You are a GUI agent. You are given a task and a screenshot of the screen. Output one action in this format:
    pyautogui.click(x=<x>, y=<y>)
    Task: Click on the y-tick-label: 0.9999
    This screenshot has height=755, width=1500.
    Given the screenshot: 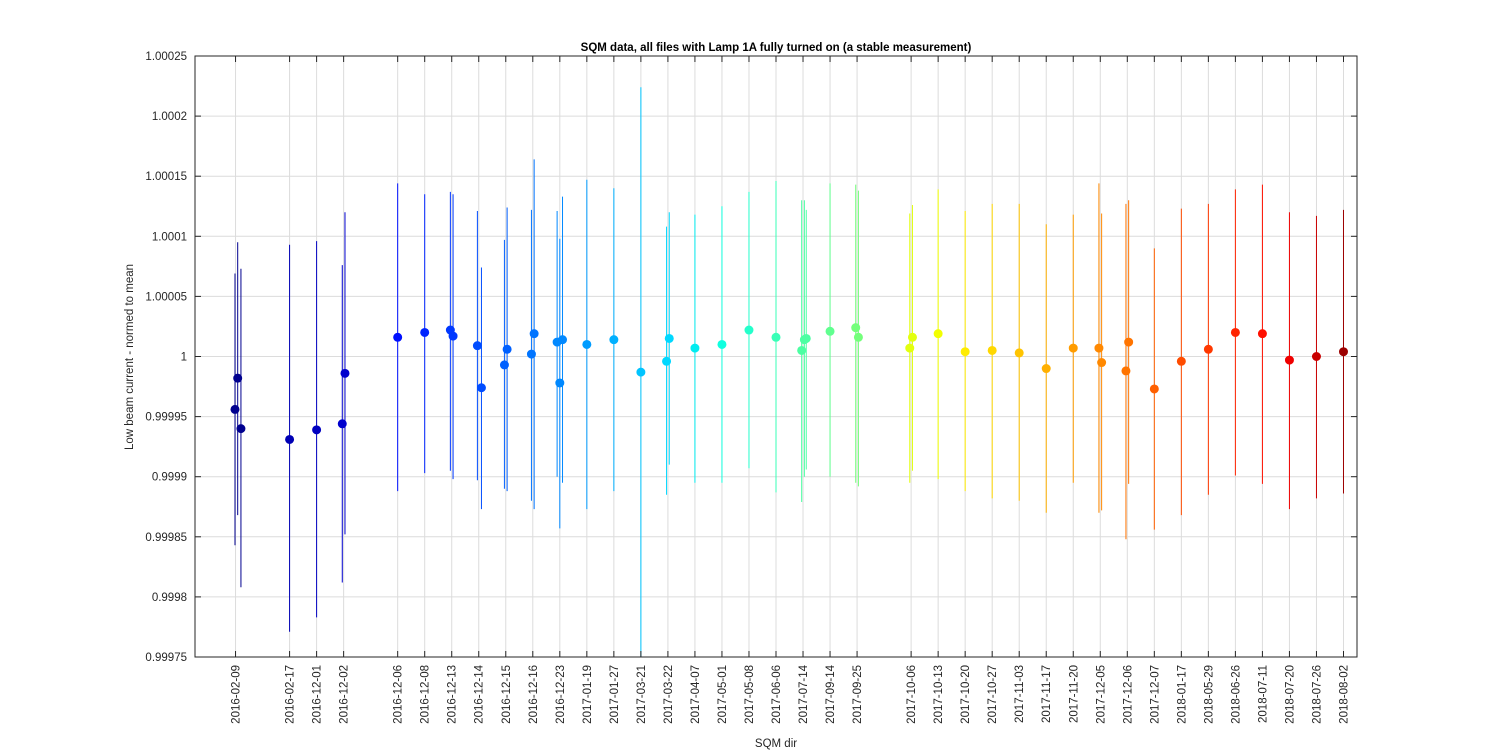 What is the action you would take?
    pyautogui.click(x=169, y=478)
    